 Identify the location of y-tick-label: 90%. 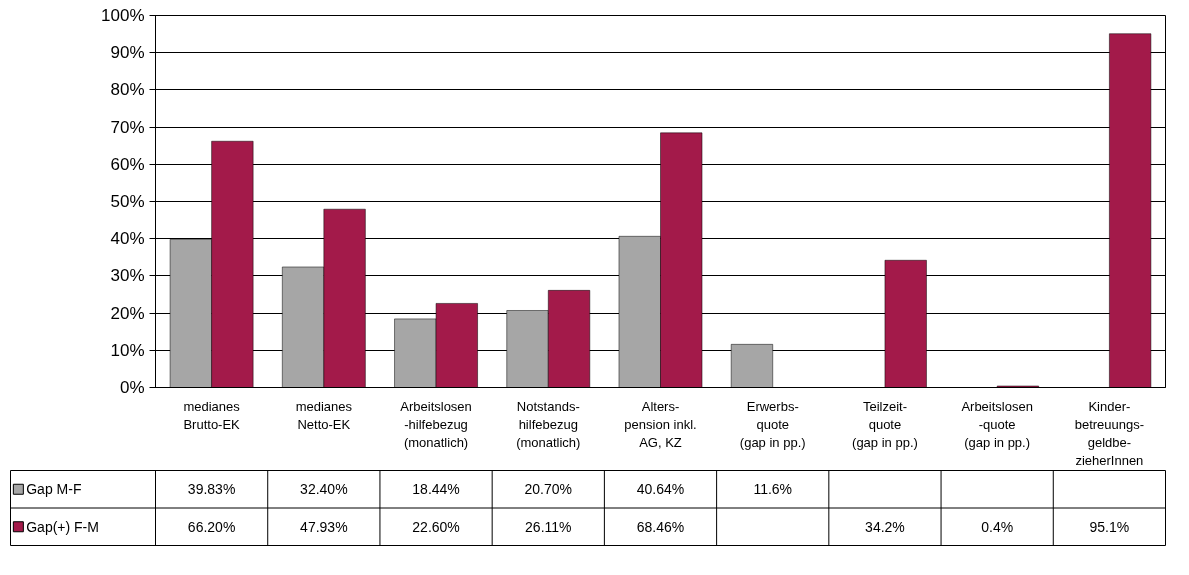
(127, 53).